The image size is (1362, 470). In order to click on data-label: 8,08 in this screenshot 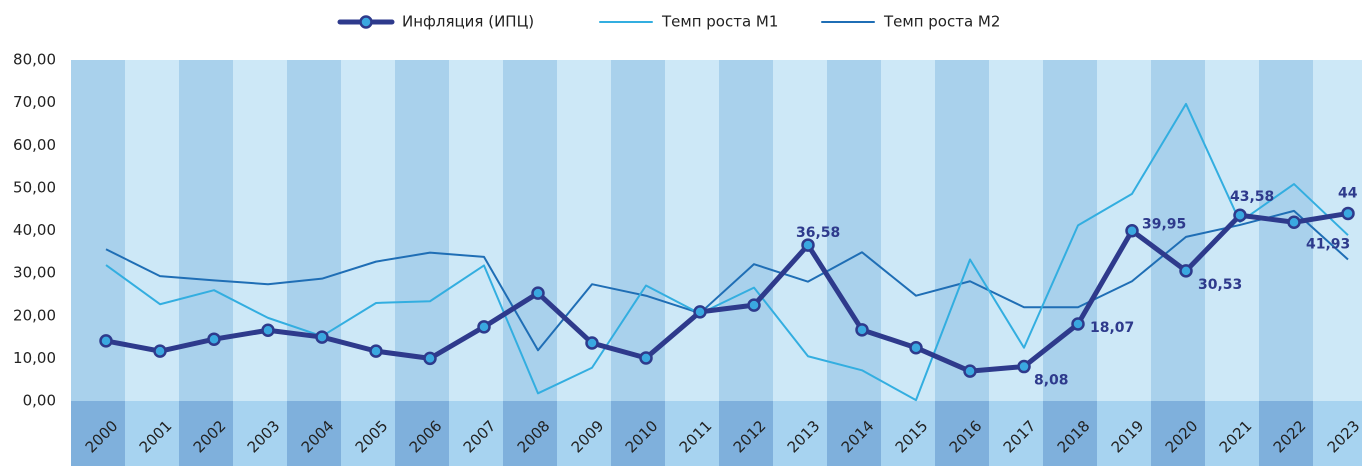, I will do `click(1051, 381)`.